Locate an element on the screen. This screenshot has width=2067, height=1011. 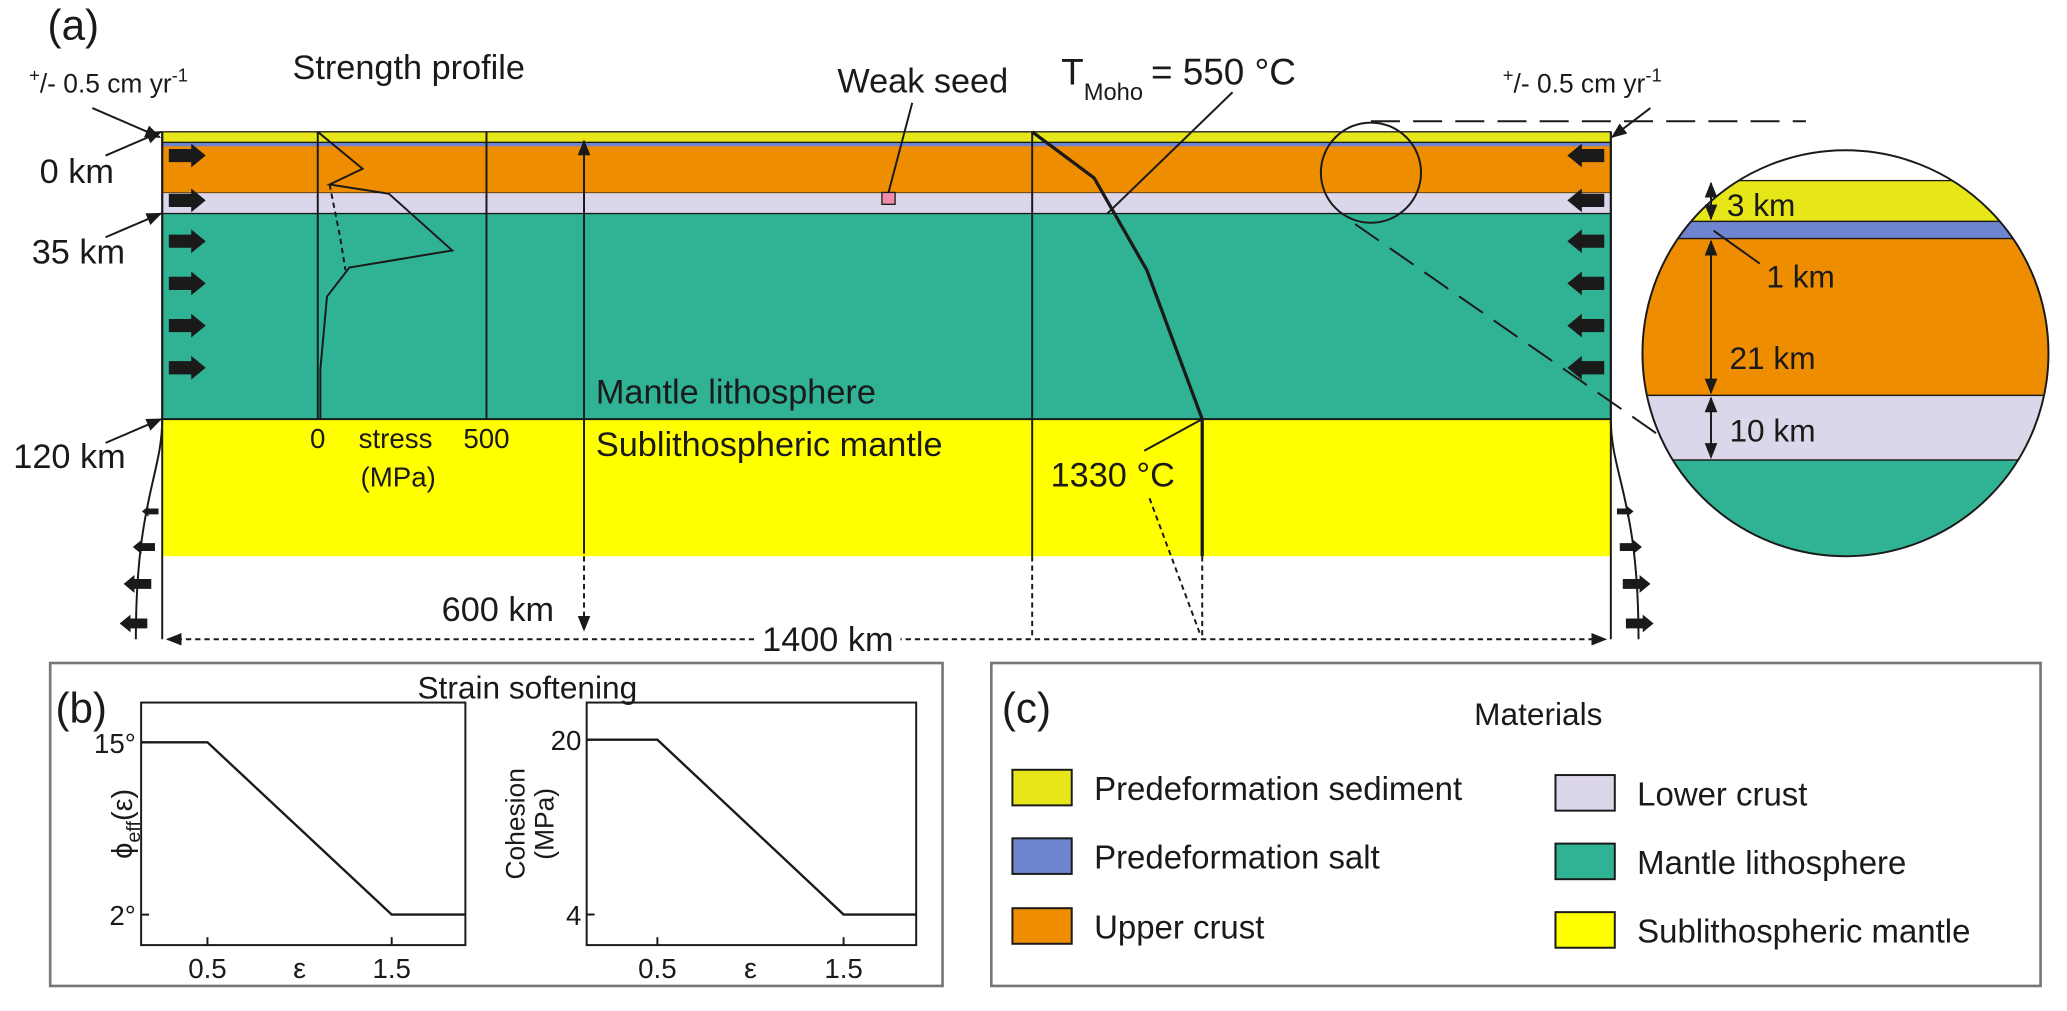
stress-label: (MPa) is located at coordinates (398, 476).